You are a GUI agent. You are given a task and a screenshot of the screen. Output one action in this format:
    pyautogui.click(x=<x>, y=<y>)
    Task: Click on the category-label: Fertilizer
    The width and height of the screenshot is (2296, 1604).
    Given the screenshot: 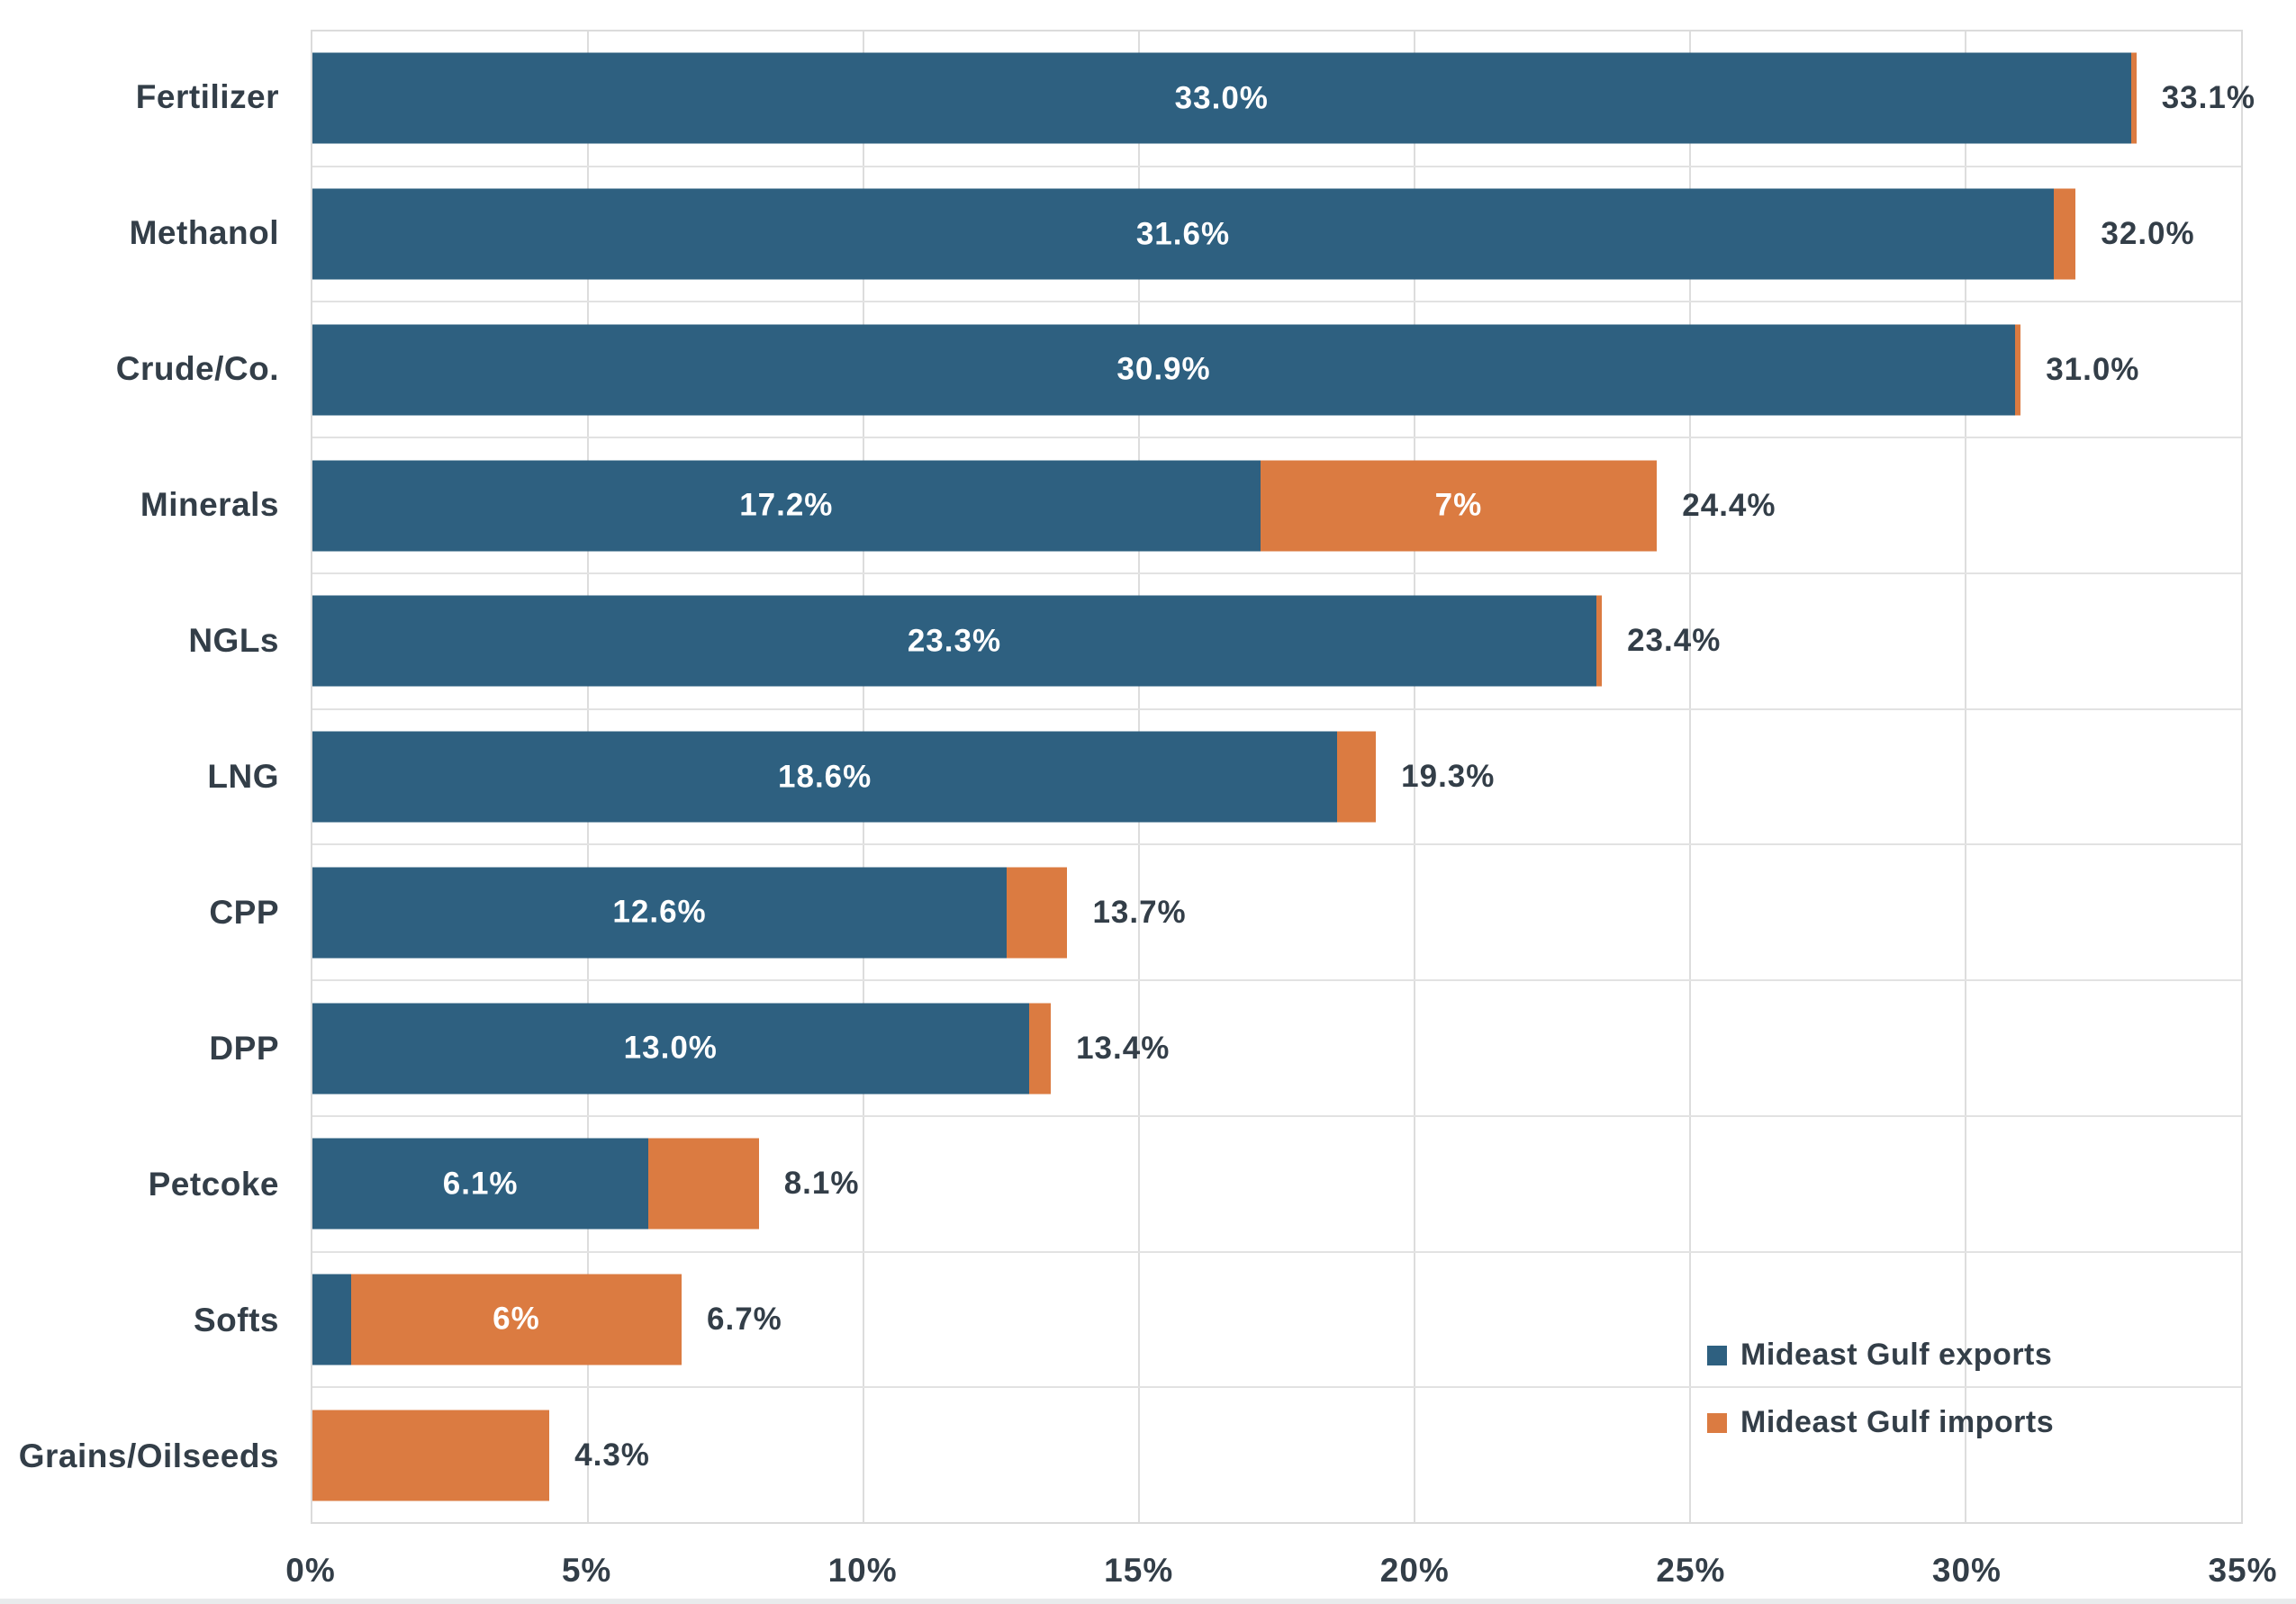 What is the action you would take?
    pyautogui.click(x=207, y=97)
    